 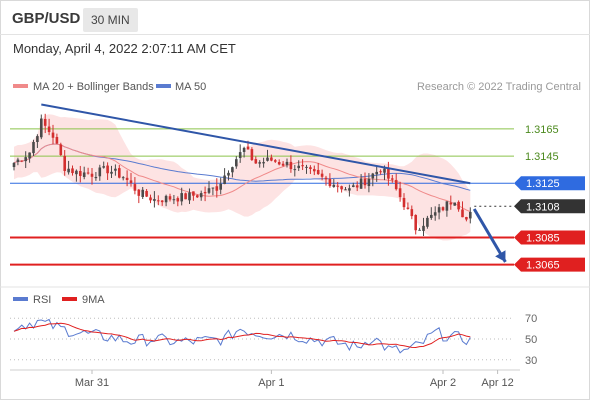 What do you see at coordinates (124, 48) in the screenshot?
I see `timestamp: Monday, April 4, 2022 2:07:11 AM CET` at bounding box center [124, 48].